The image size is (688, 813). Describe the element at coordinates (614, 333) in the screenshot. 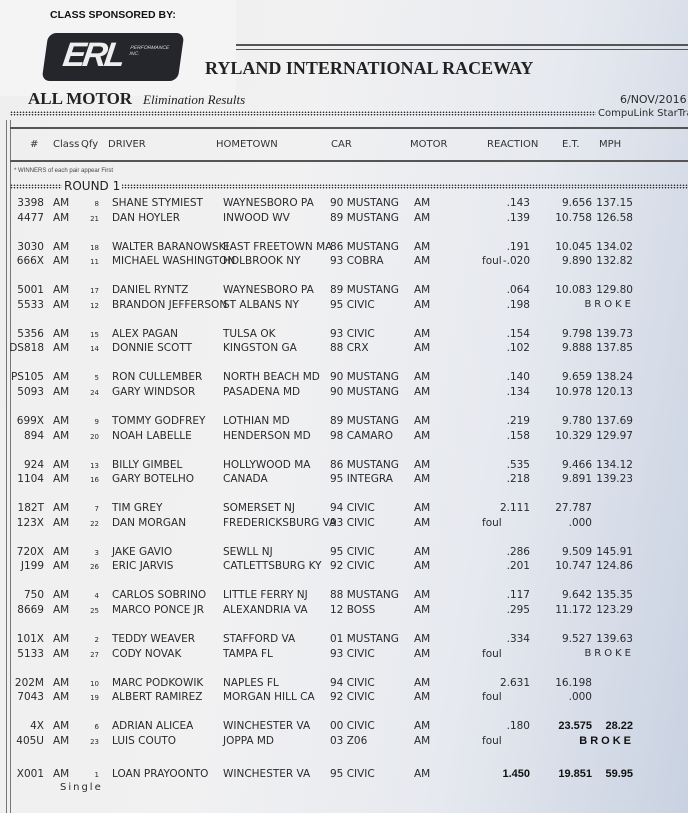

I see `cell-mph: 139.73` at that location.